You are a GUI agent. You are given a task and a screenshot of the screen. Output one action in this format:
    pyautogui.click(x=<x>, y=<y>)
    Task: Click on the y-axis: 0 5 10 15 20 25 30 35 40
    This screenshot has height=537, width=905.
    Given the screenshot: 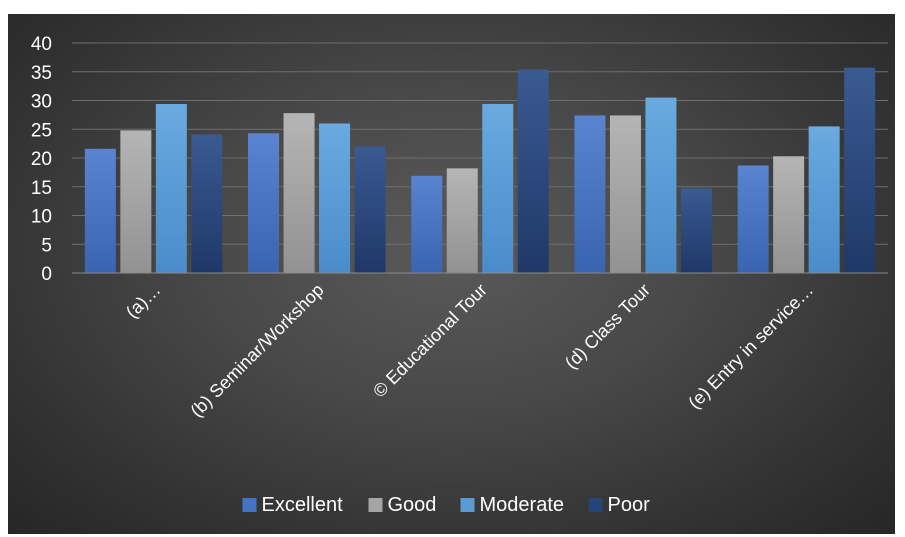 What is the action you would take?
    pyautogui.click(x=41, y=159)
    